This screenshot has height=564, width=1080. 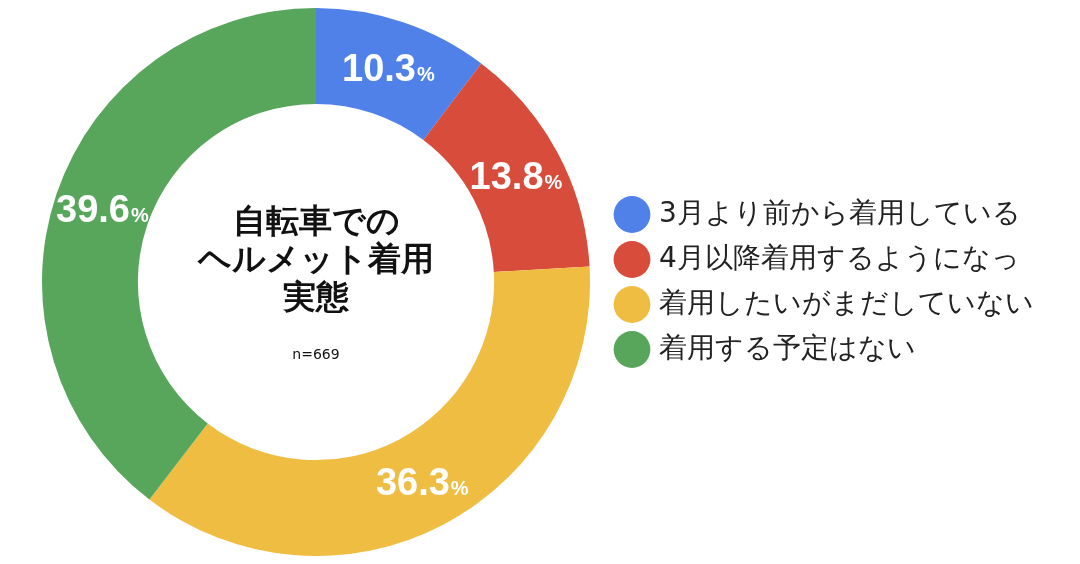 What do you see at coordinates (839, 257) in the screenshot?
I see `legend-label: 4月以降着用するようになっ` at bounding box center [839, 257].